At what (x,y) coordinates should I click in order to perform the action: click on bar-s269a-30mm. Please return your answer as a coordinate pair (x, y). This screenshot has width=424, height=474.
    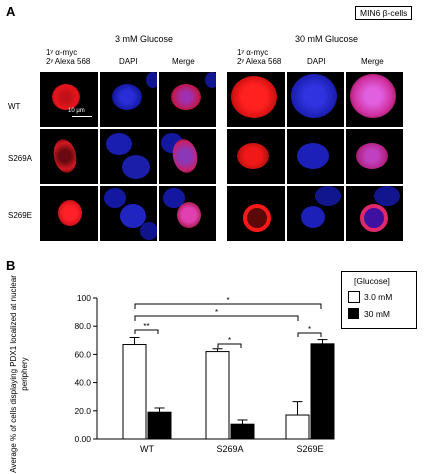
    Looking at the image, I should click on (242, 431).